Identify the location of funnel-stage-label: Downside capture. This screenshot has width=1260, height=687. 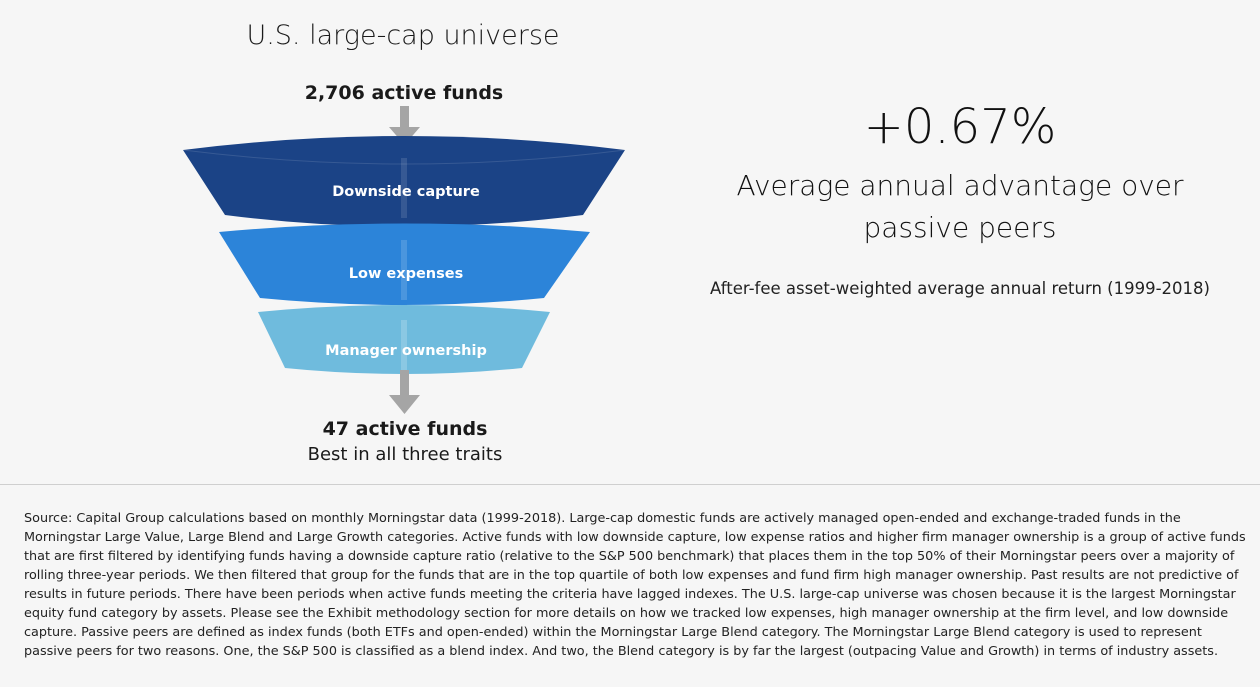
(406, 192).